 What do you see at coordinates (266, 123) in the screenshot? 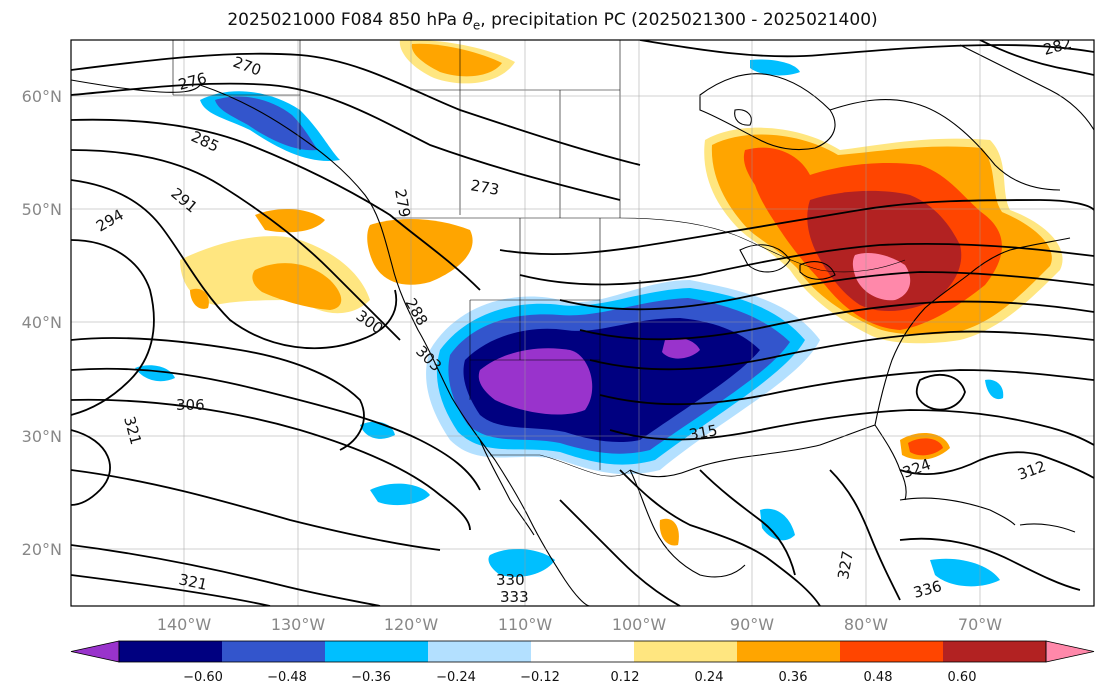
I see `precip-negative-area-alaska-core` at bounding box center [266, 123].